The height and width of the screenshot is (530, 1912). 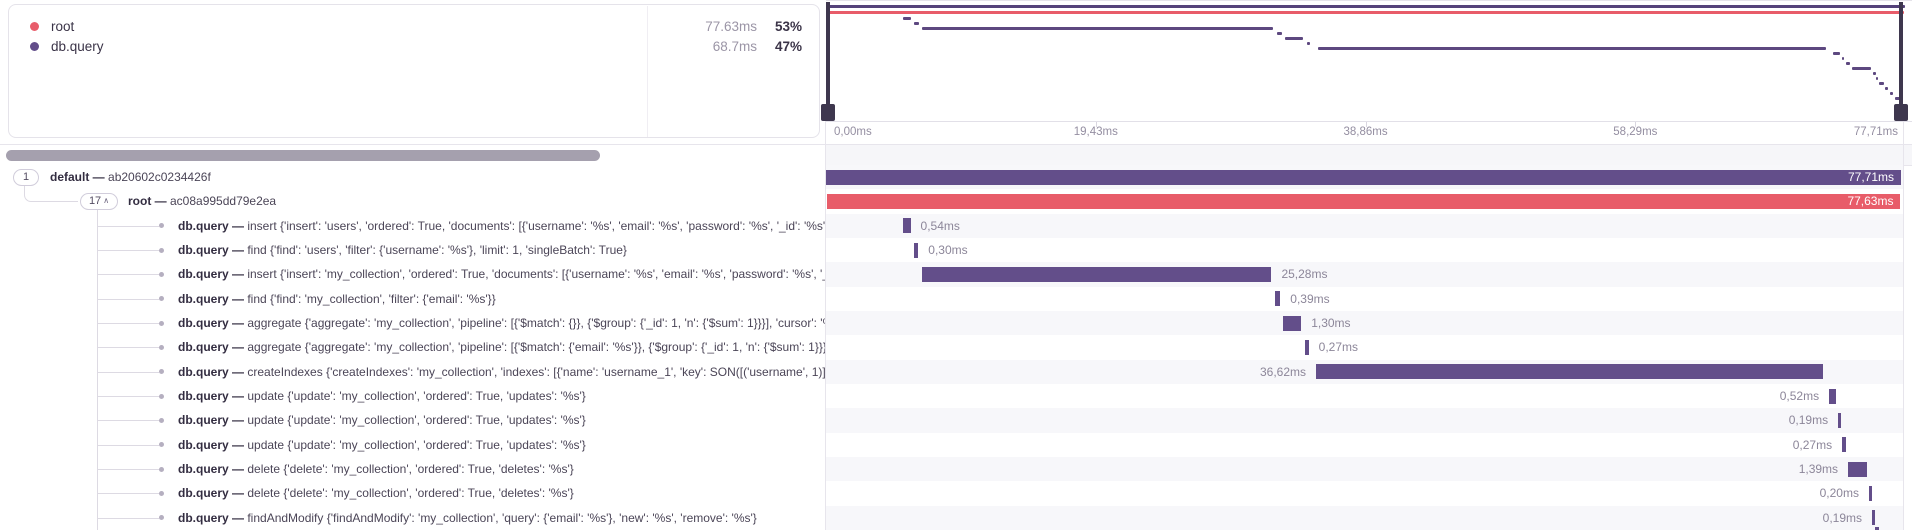 I want to click on span-duration-bar-clipped, so click(x=1877, y=528).